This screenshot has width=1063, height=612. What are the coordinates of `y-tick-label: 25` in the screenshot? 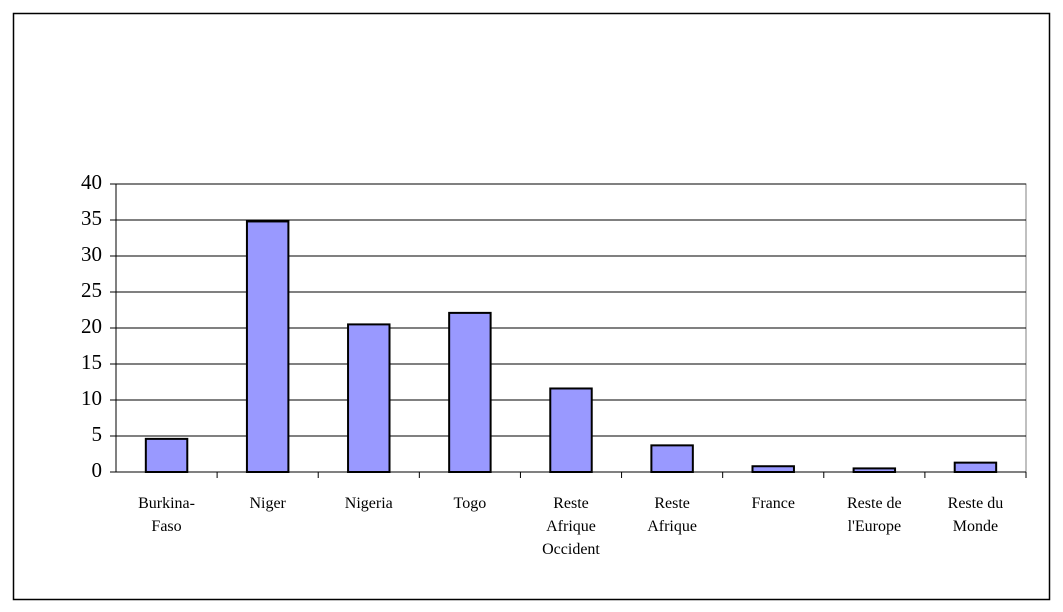 It's located at (91, 290).